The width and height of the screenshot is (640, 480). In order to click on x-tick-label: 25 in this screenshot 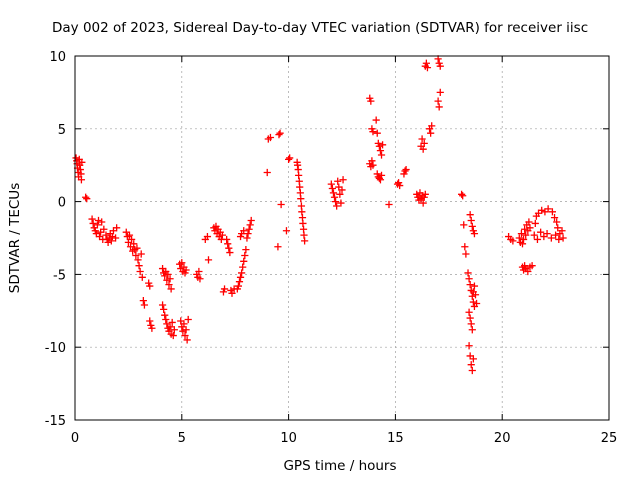, I will do `click(609, 438)`.